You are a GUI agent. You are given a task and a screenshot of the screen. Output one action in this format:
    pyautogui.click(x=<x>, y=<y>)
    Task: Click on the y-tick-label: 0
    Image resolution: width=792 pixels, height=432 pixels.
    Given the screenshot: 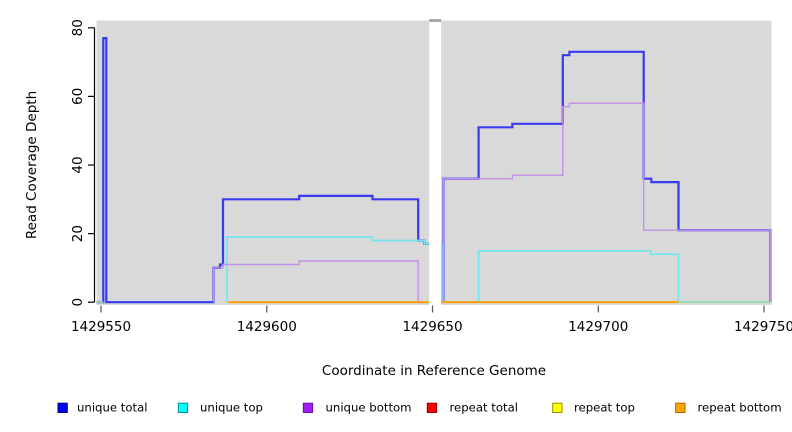 What is the action you would take?
    pyautogui.click(x=78, y=302)
    